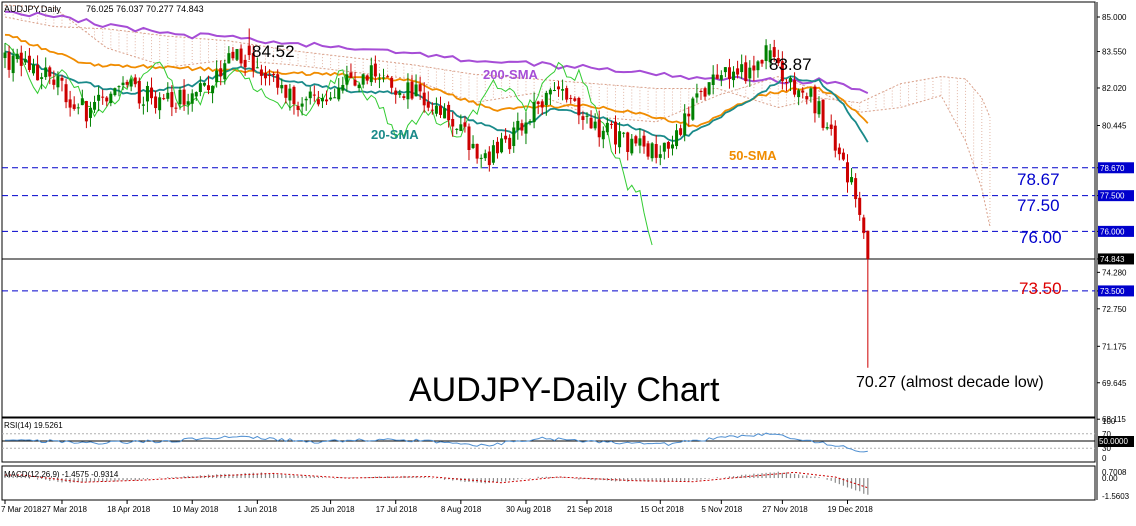 The width and height of the screenshot is (1136, 526). I want to click on header-symbol: AUDJPY,Daily, so click(32, 9).